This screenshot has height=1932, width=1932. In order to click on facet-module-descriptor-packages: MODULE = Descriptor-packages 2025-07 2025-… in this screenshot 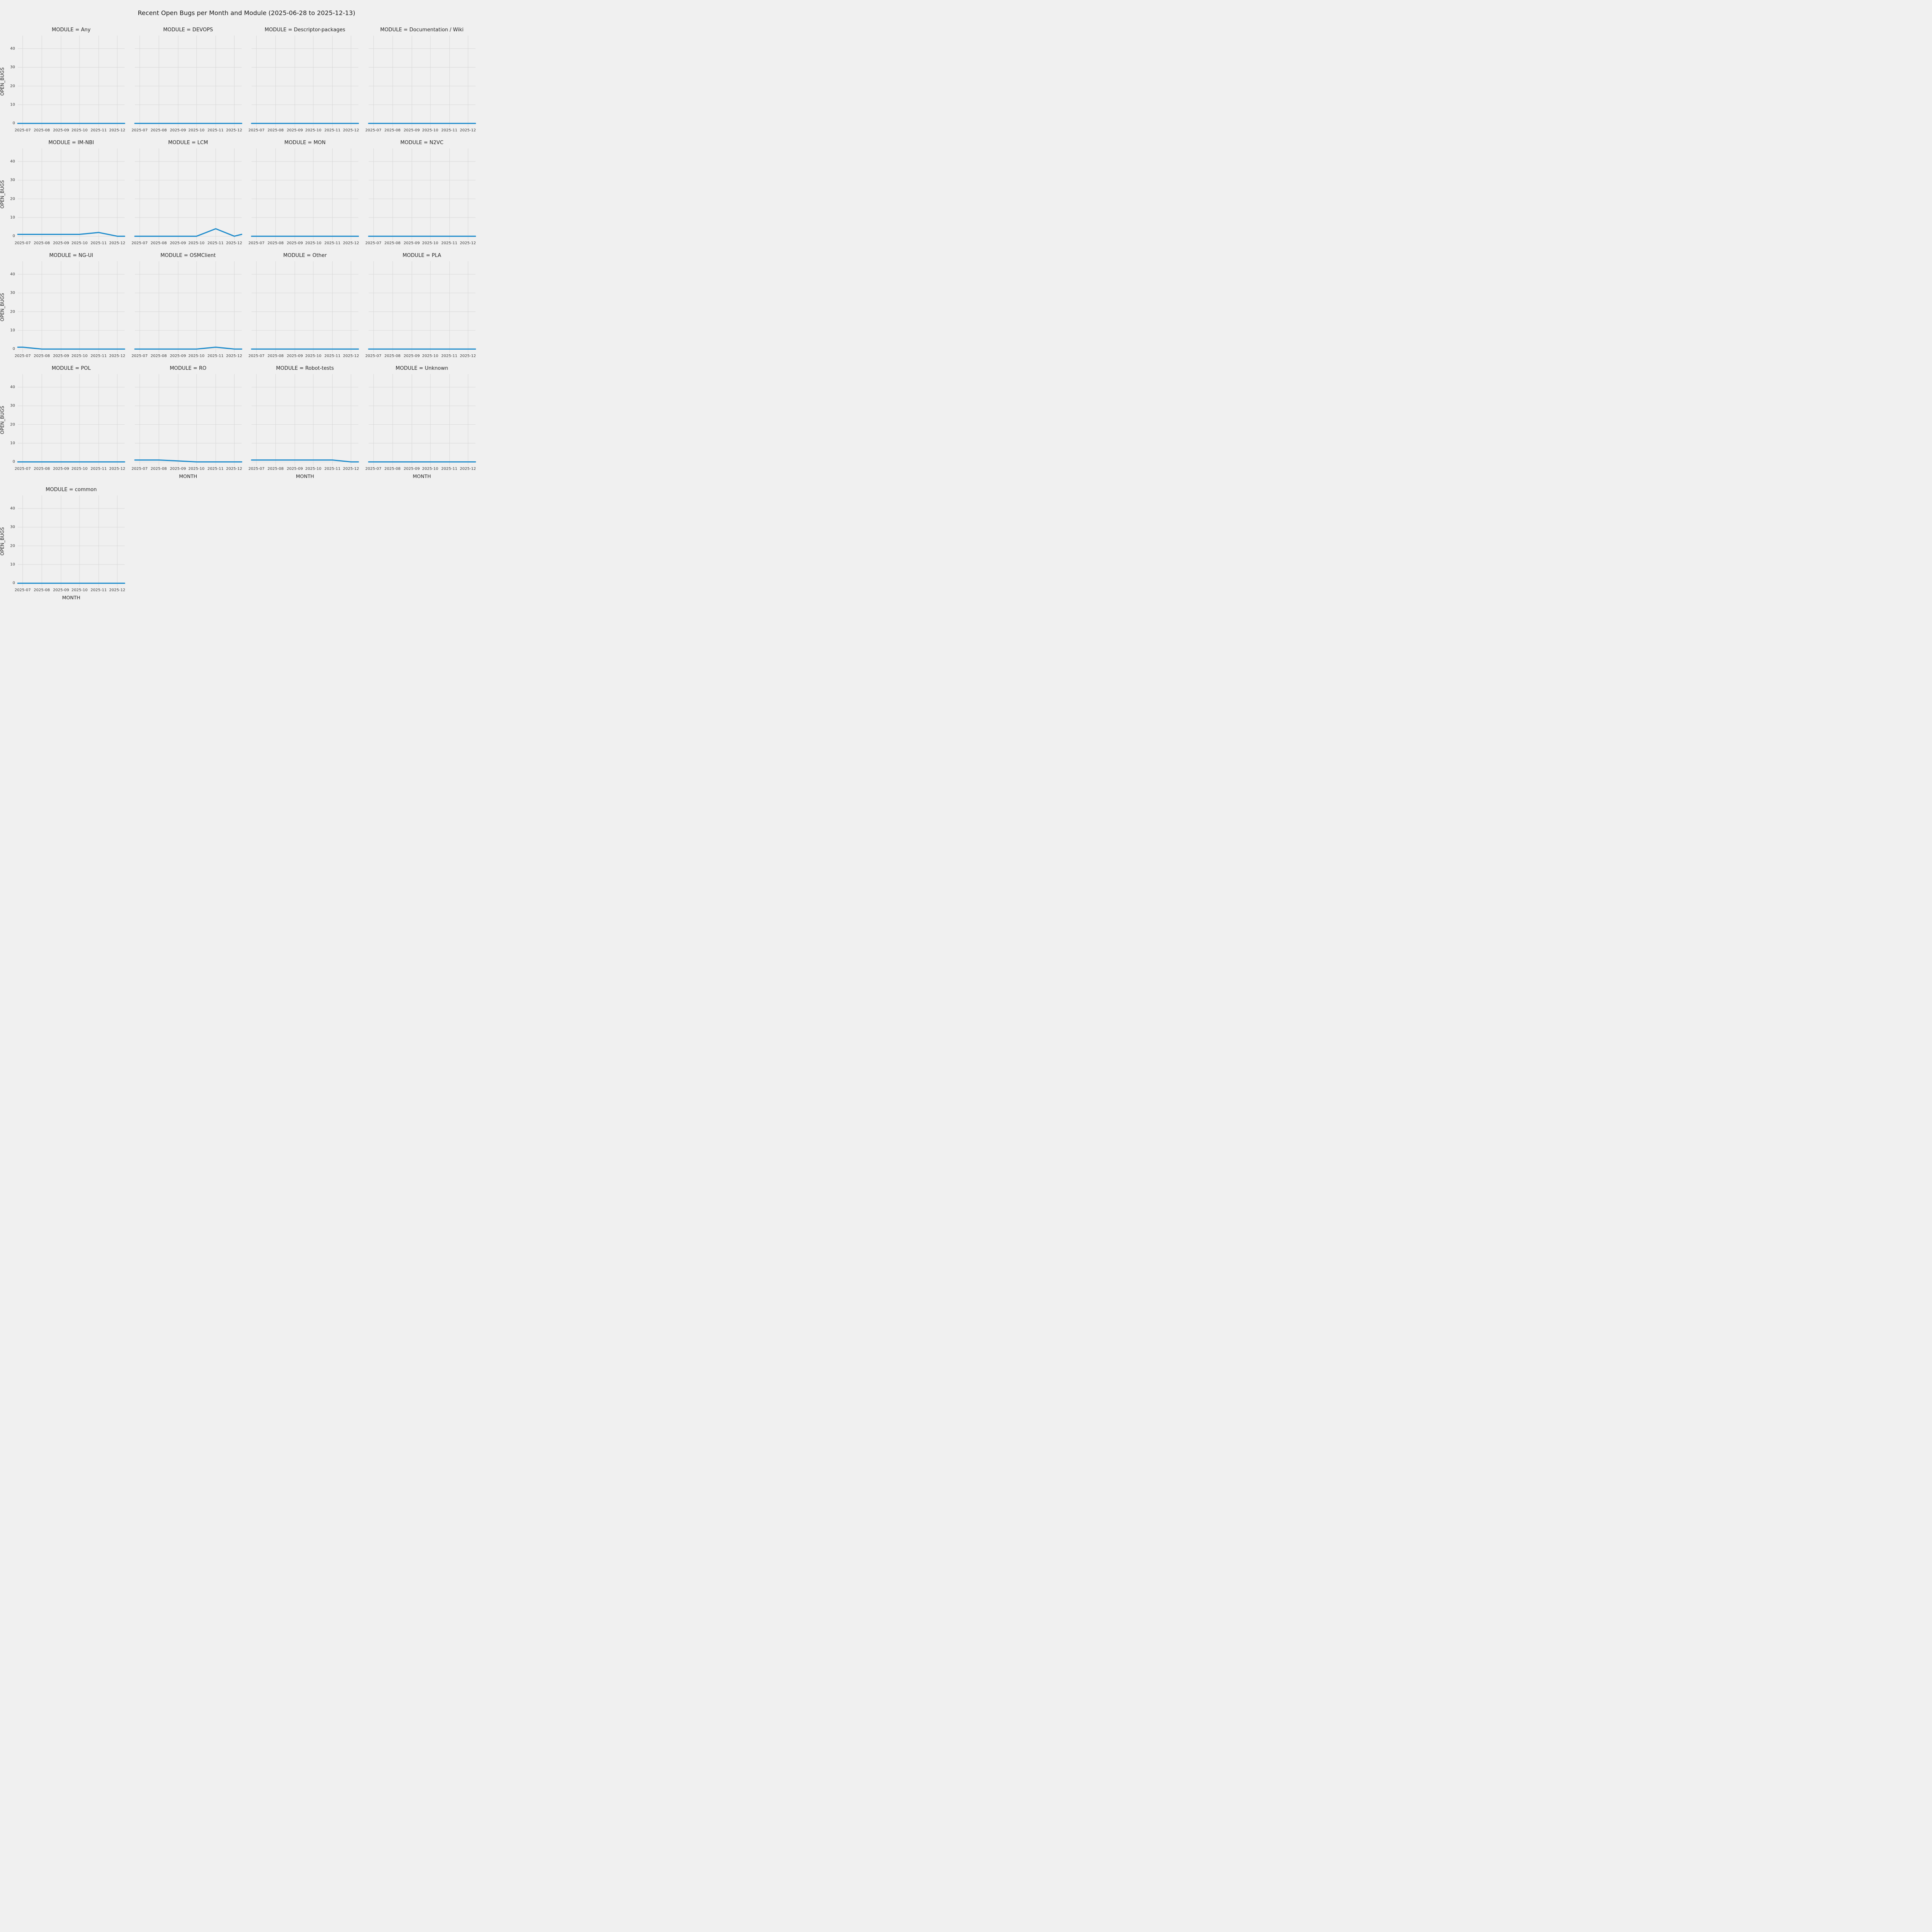, I will do `click(303, 80)`.